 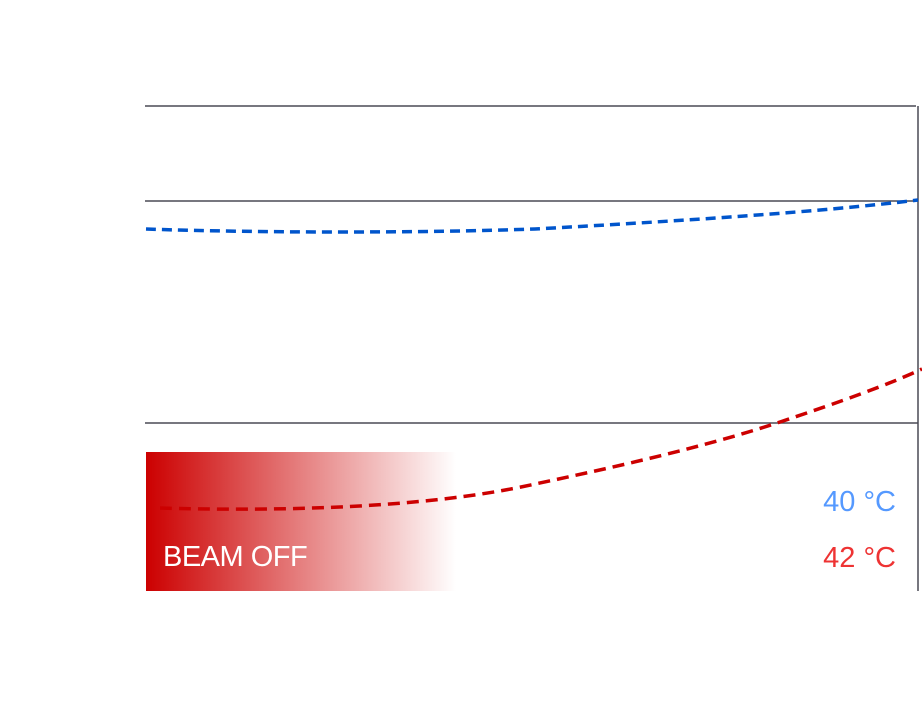 I want to click on beam-status-banner, so click(x=301, y=521).